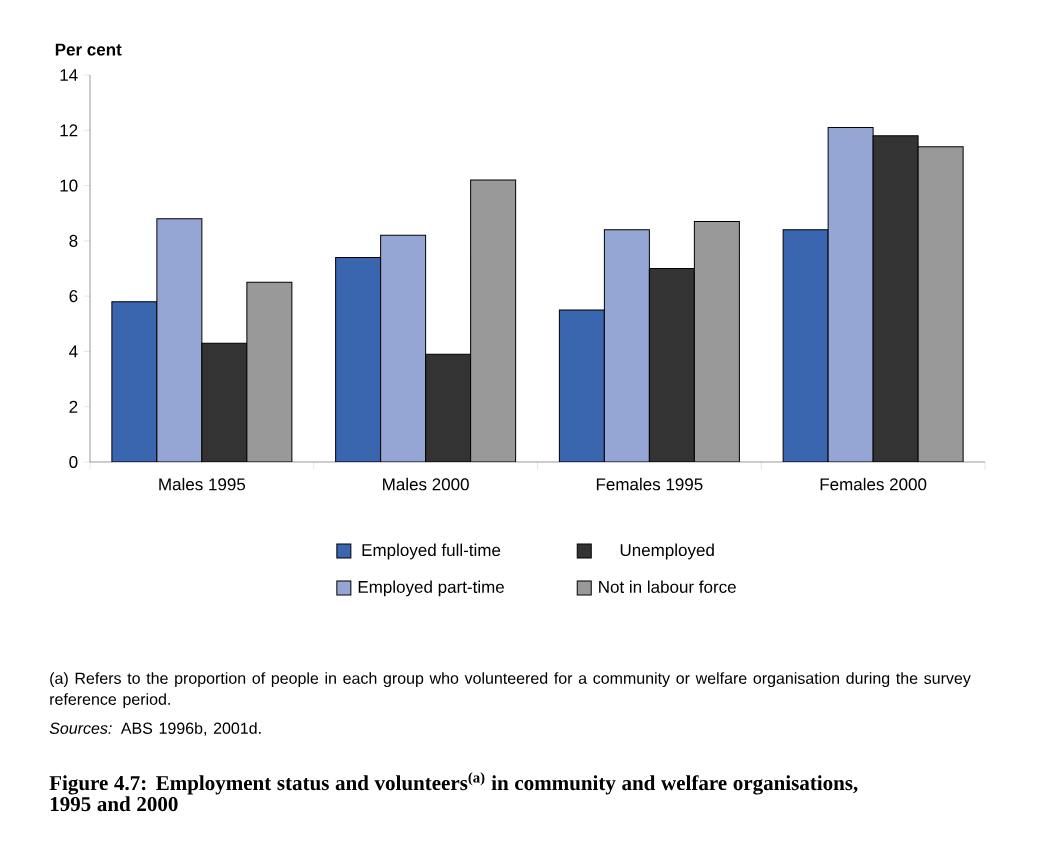 This screenshot has height=861, width=1037. What do you see at coordinates (667, 586) in the screenshot?
I see `legend-label: Not in labour force` at bounding box center [667, 586].